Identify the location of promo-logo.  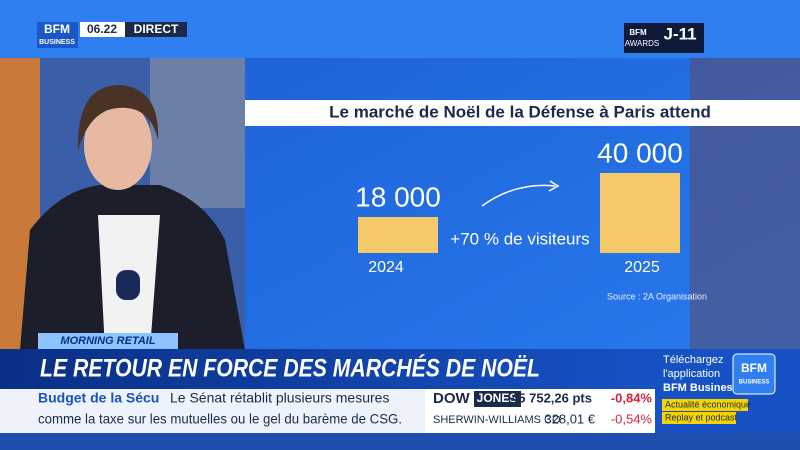
(754, 374).